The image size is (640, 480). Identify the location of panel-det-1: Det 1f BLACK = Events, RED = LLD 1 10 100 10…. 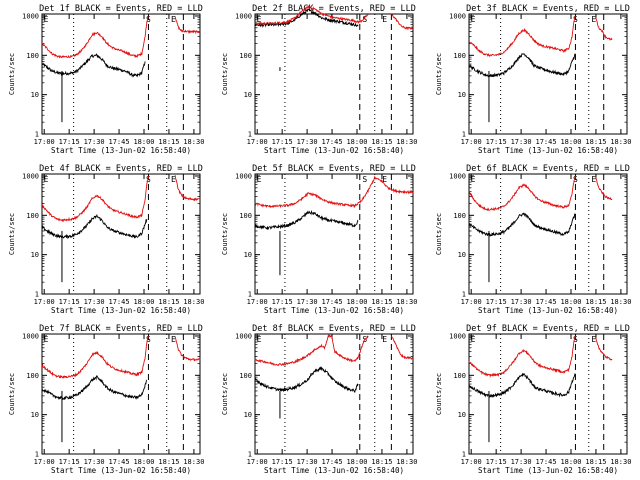
(106, 79).